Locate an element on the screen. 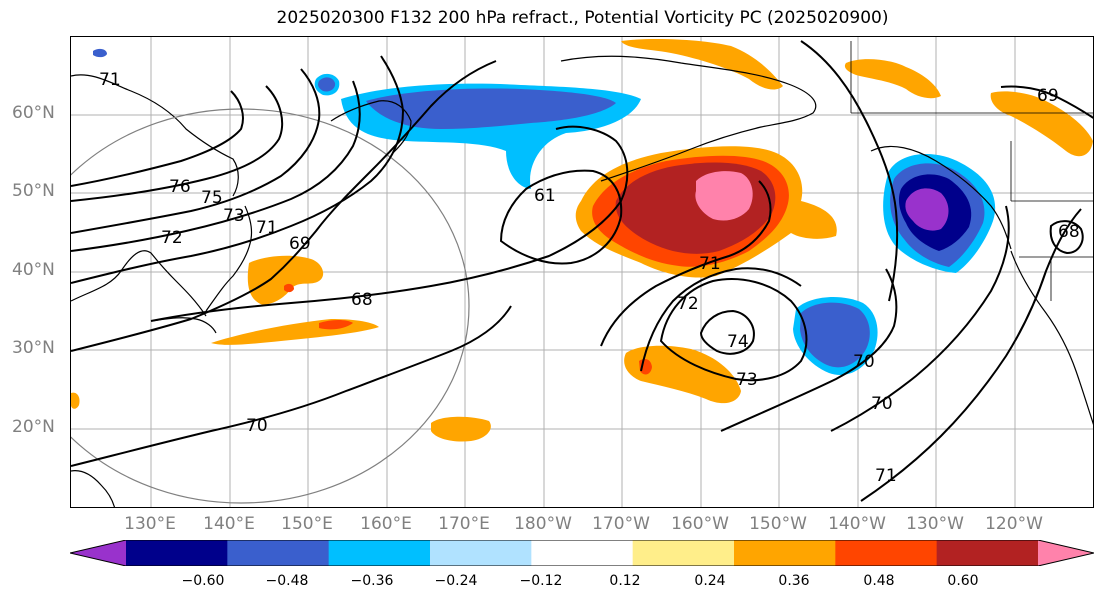 The width and height of the screenshot is (1105, 601). contour-label-68-east: 68 is located at coordinates (1069, 232).